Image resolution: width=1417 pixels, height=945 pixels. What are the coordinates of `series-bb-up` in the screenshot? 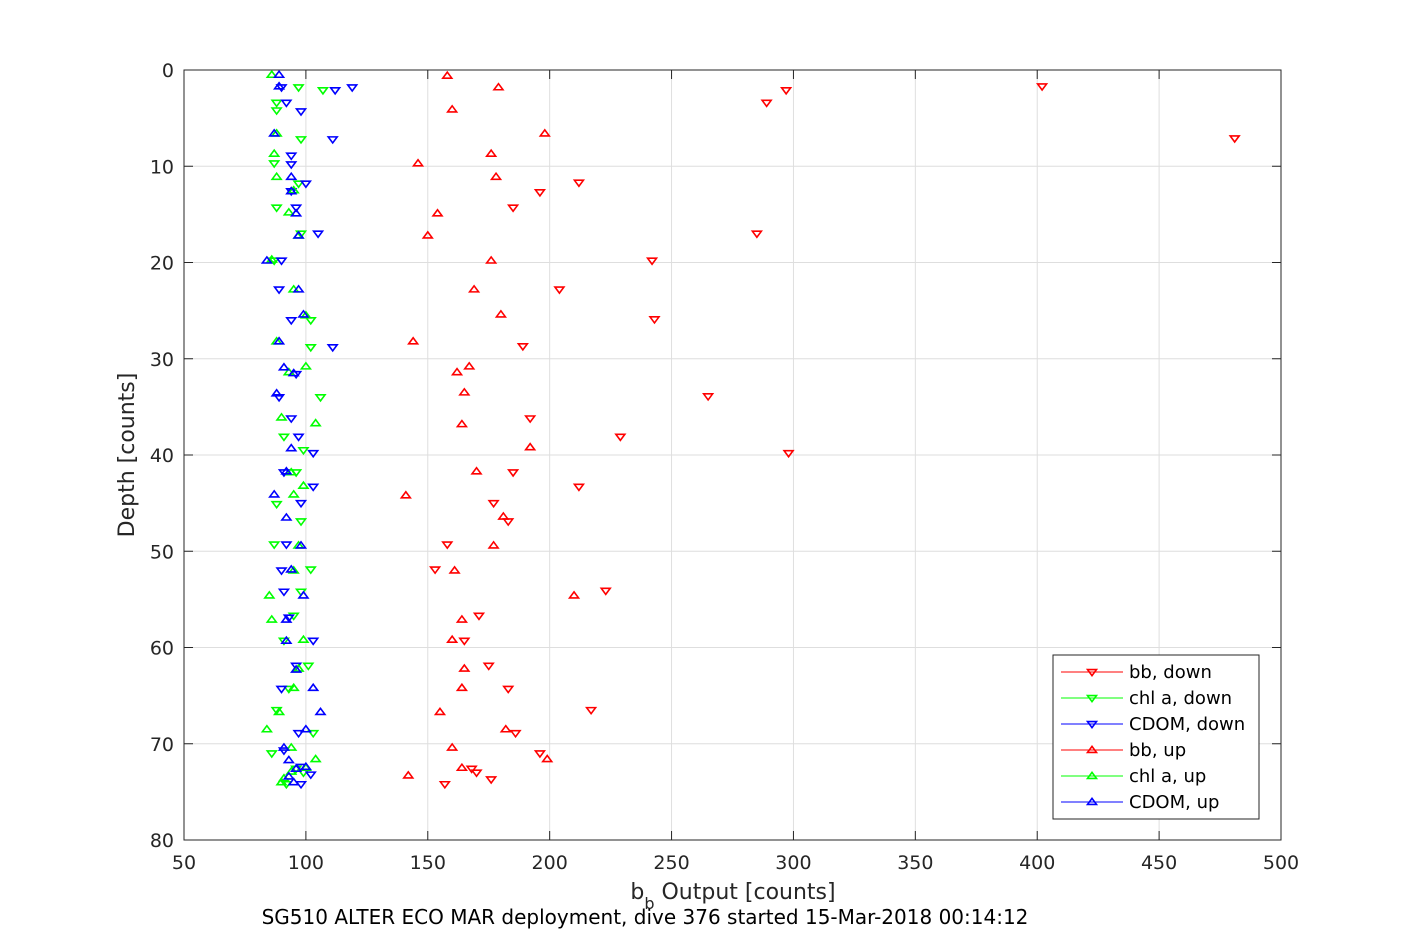 It's located at (490, 424).